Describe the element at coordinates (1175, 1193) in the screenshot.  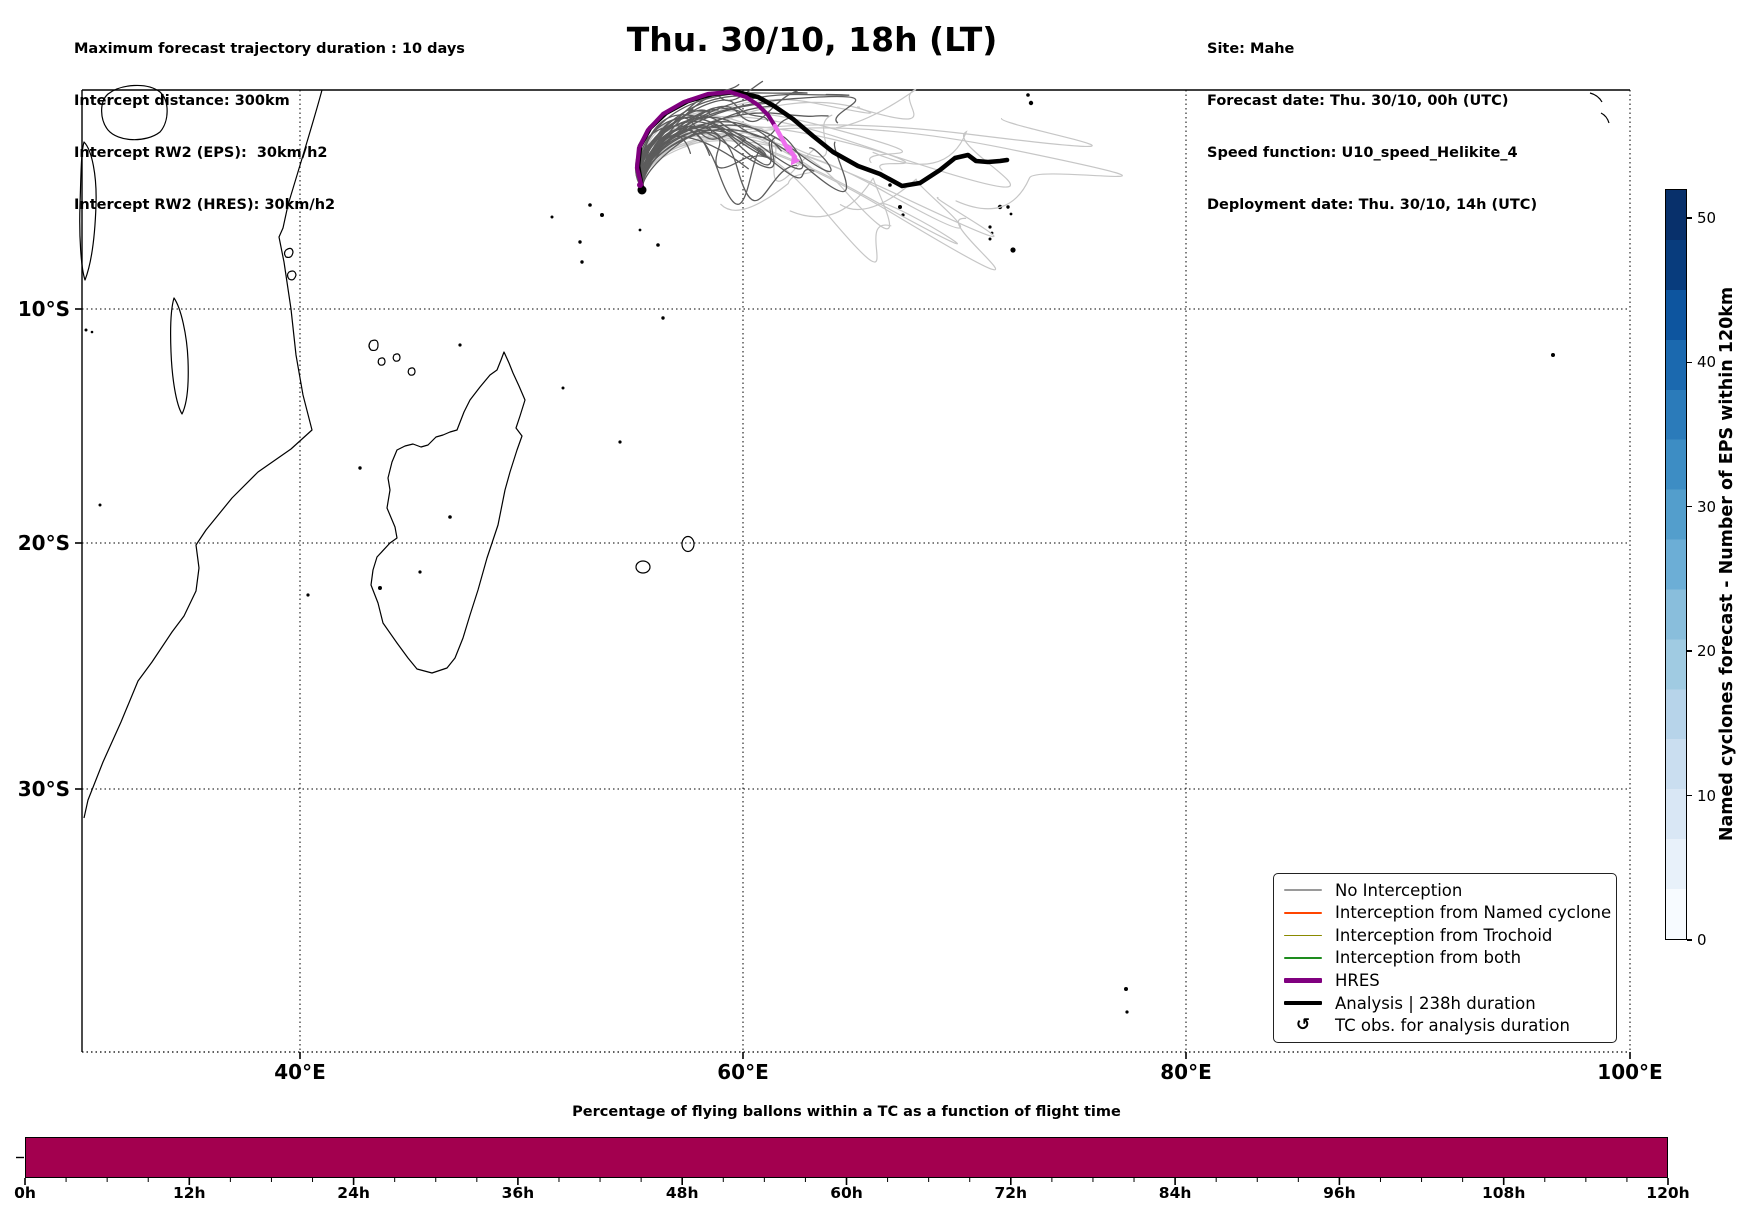
I see `flight-time-tick-84h: 84h` at that location.